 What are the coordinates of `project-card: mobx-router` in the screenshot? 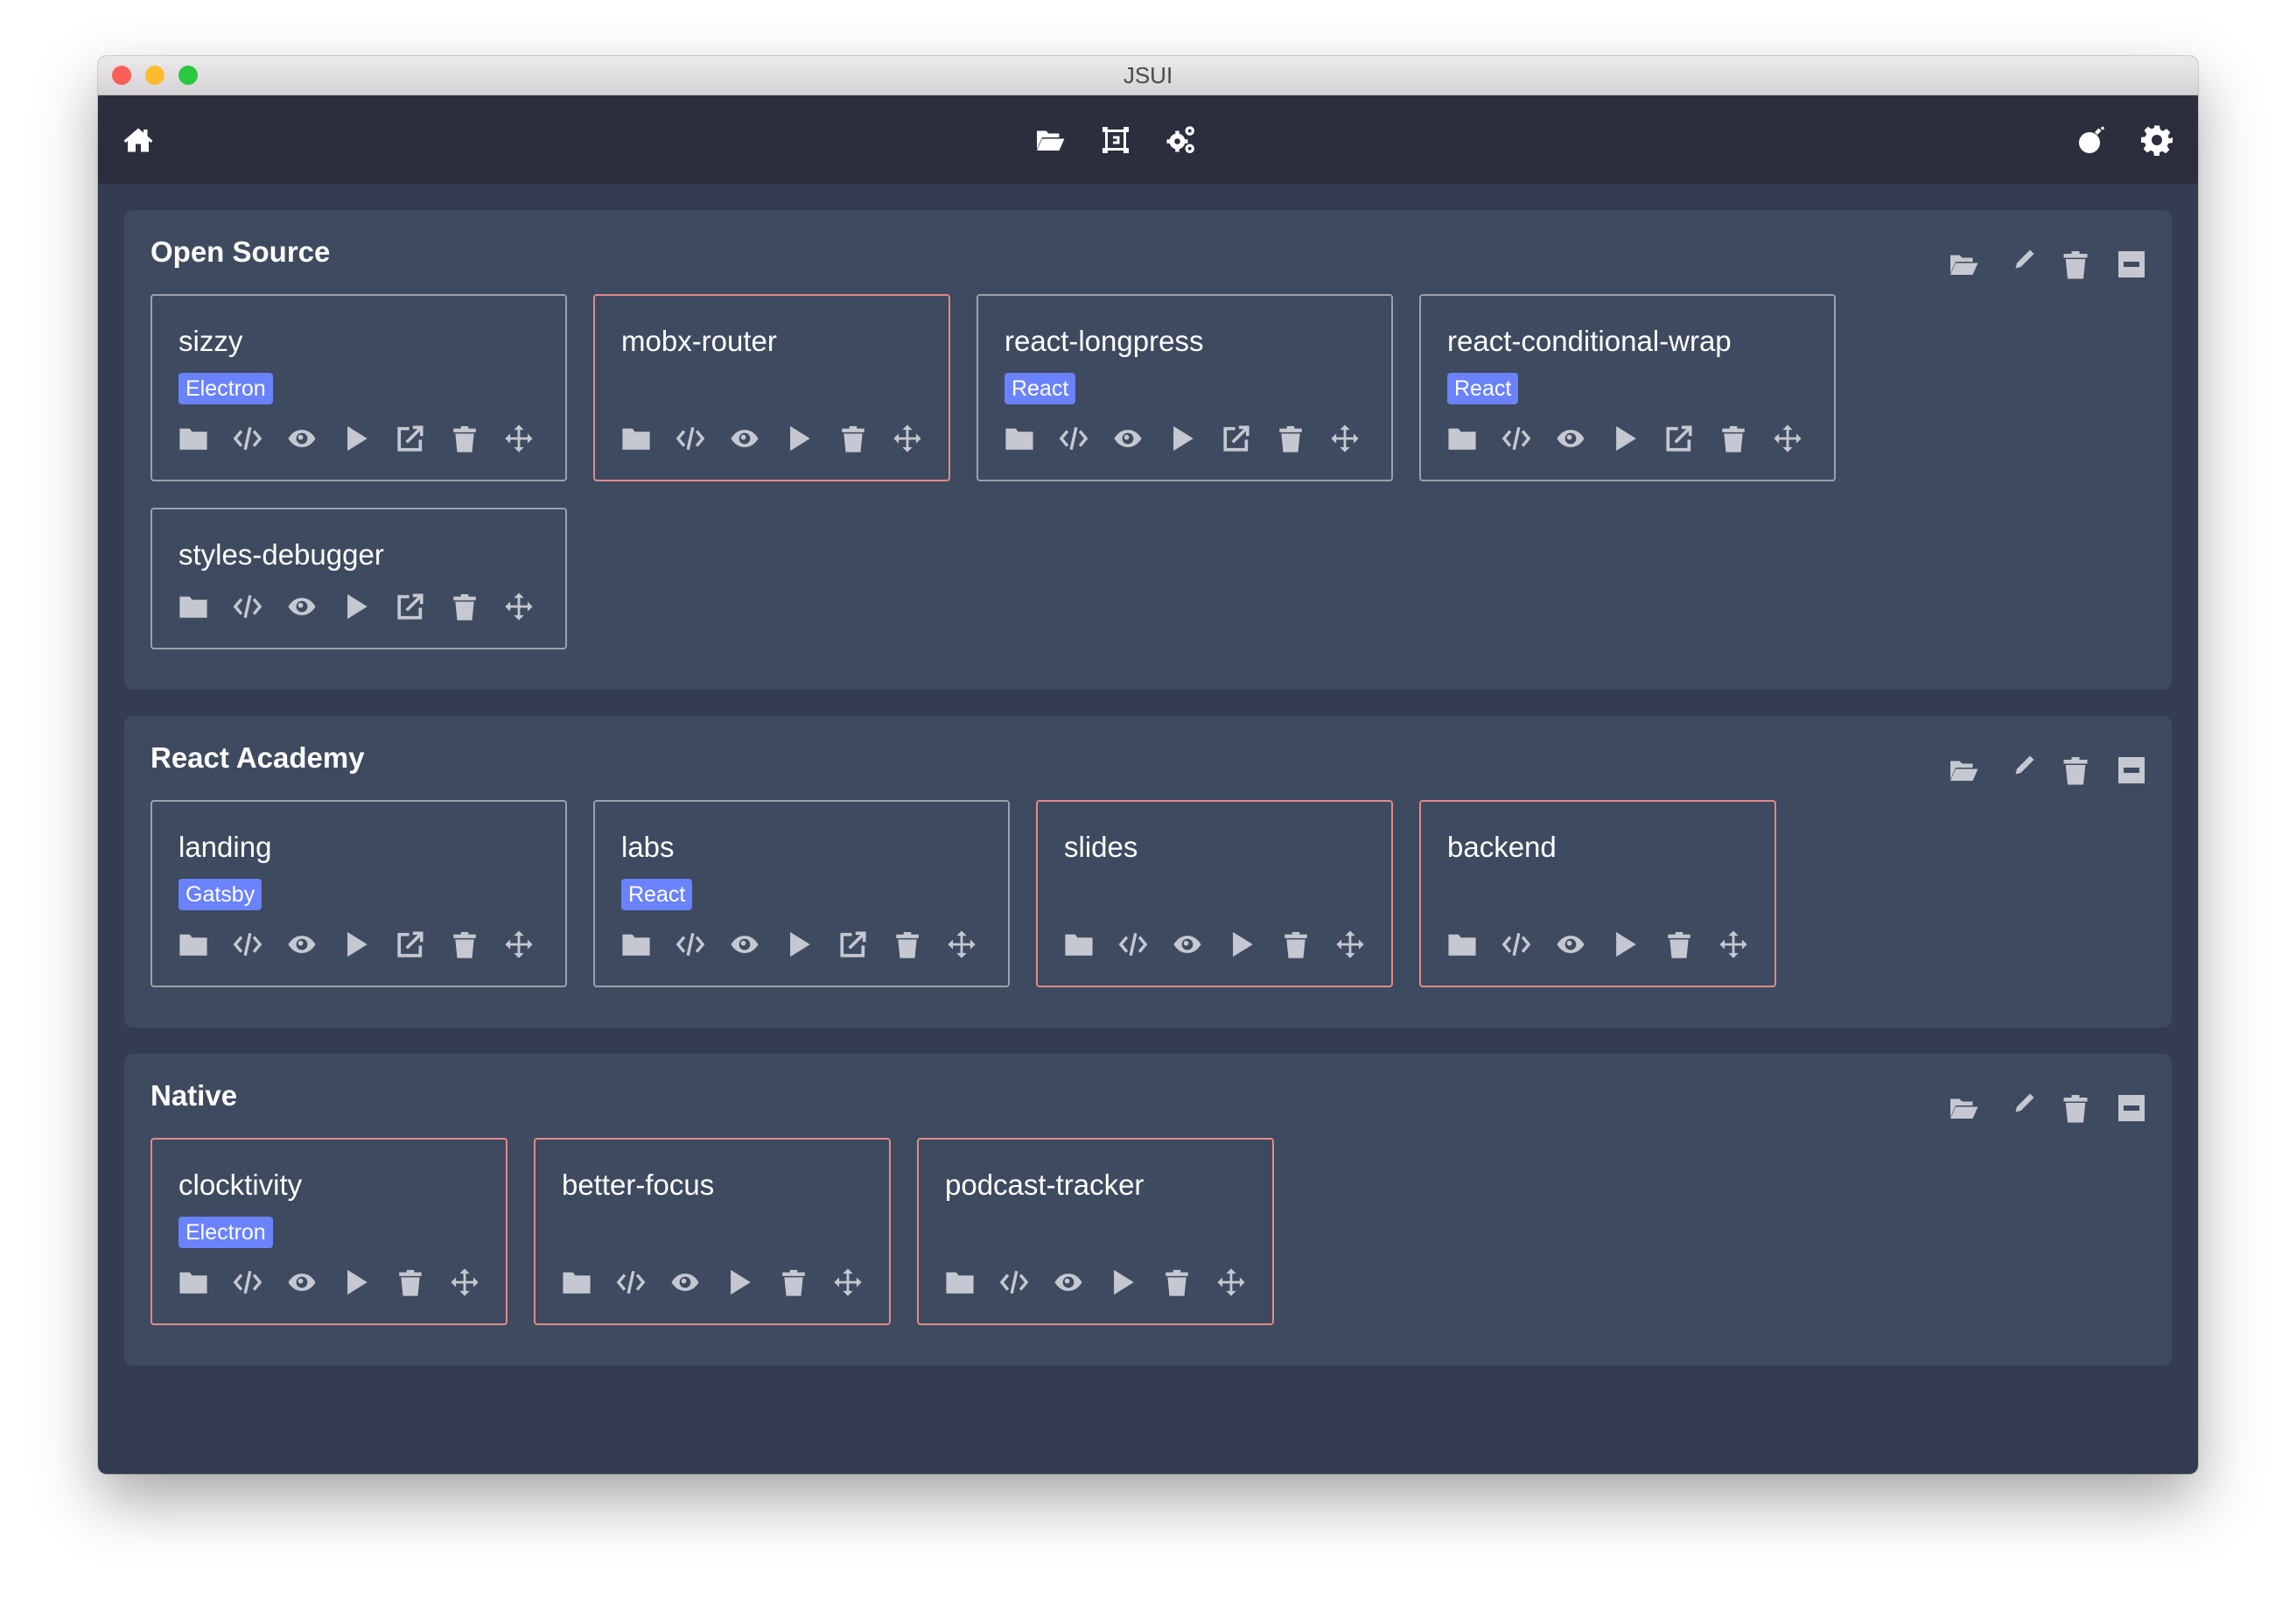 It's located at (771, 387).